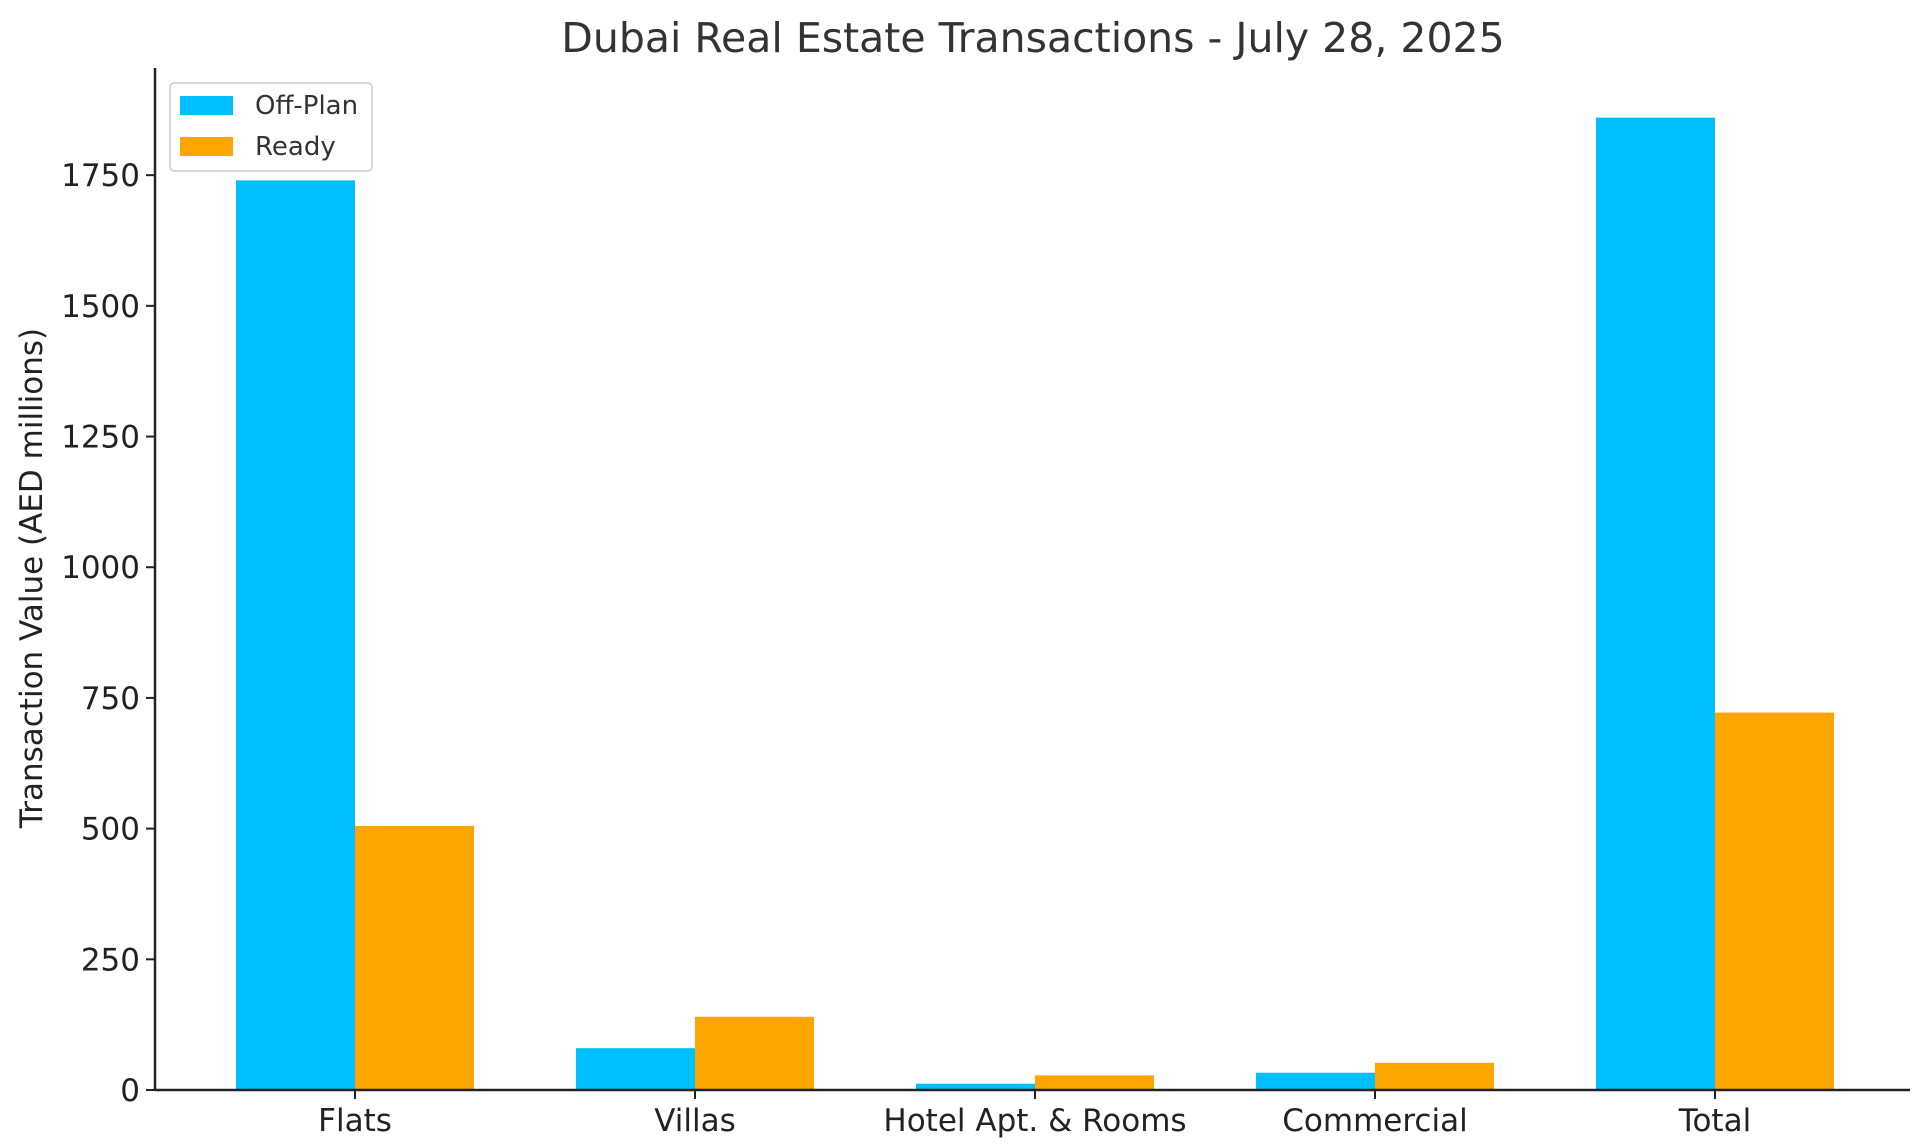 Image resolution: width=1920 pixels, height=1145 pixels. Describe the element at coordinates (206, 105) in the screenshot. I see `legend-swatch-off-plan` at that location.